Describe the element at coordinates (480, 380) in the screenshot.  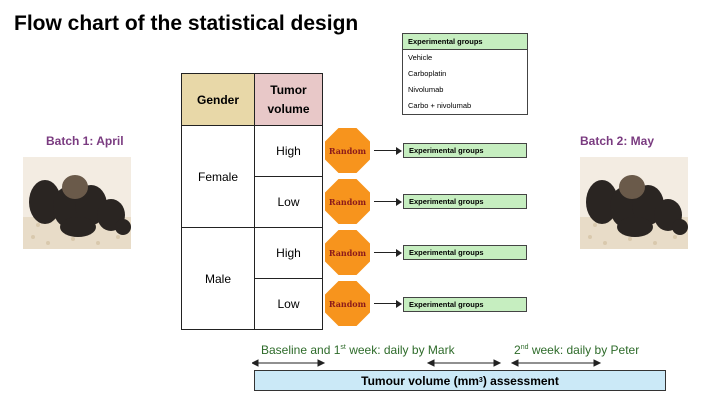
I see `assessment-sup: 3` at that location.